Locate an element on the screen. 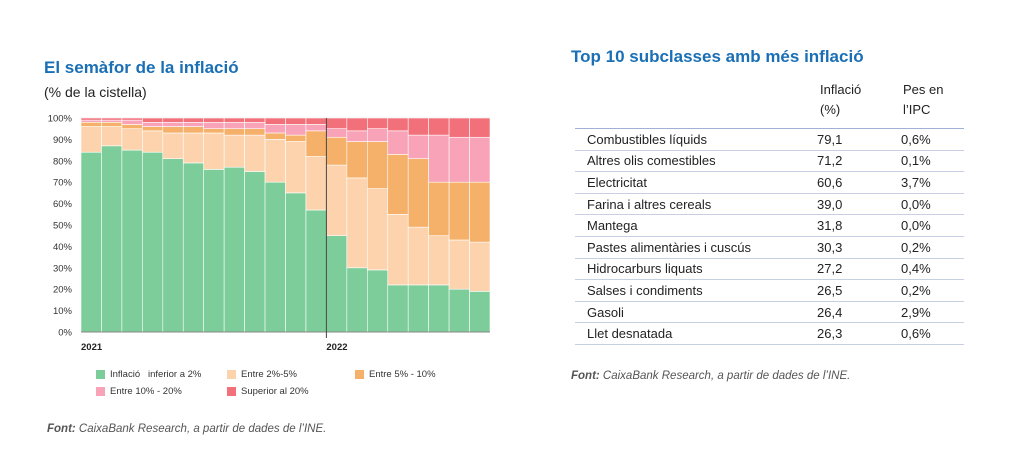 The width and height of the screenshot is (1029, 471). legend-item-10-20: Entre 10% - 20% is located at coordinates (139, 391).